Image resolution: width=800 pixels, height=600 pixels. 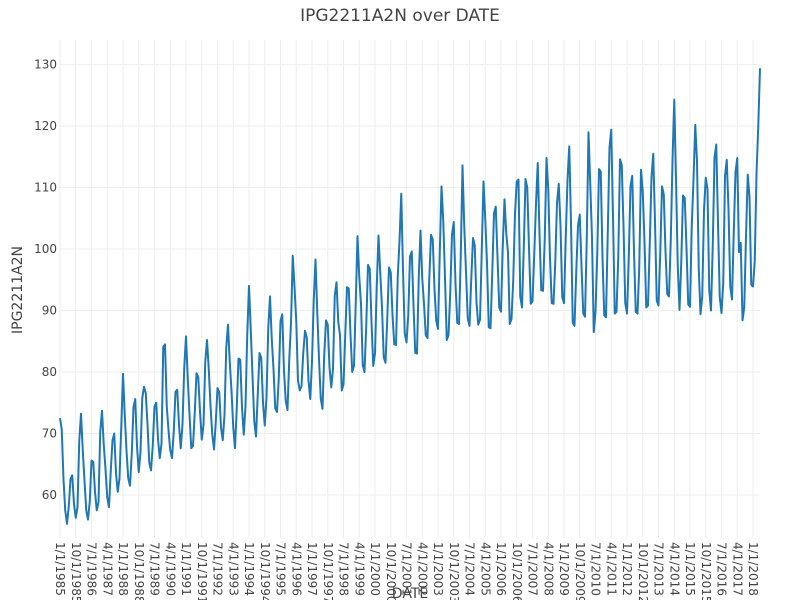 I want to click on x-tick-label: 4/1/1987, so click(x=107, y=569).